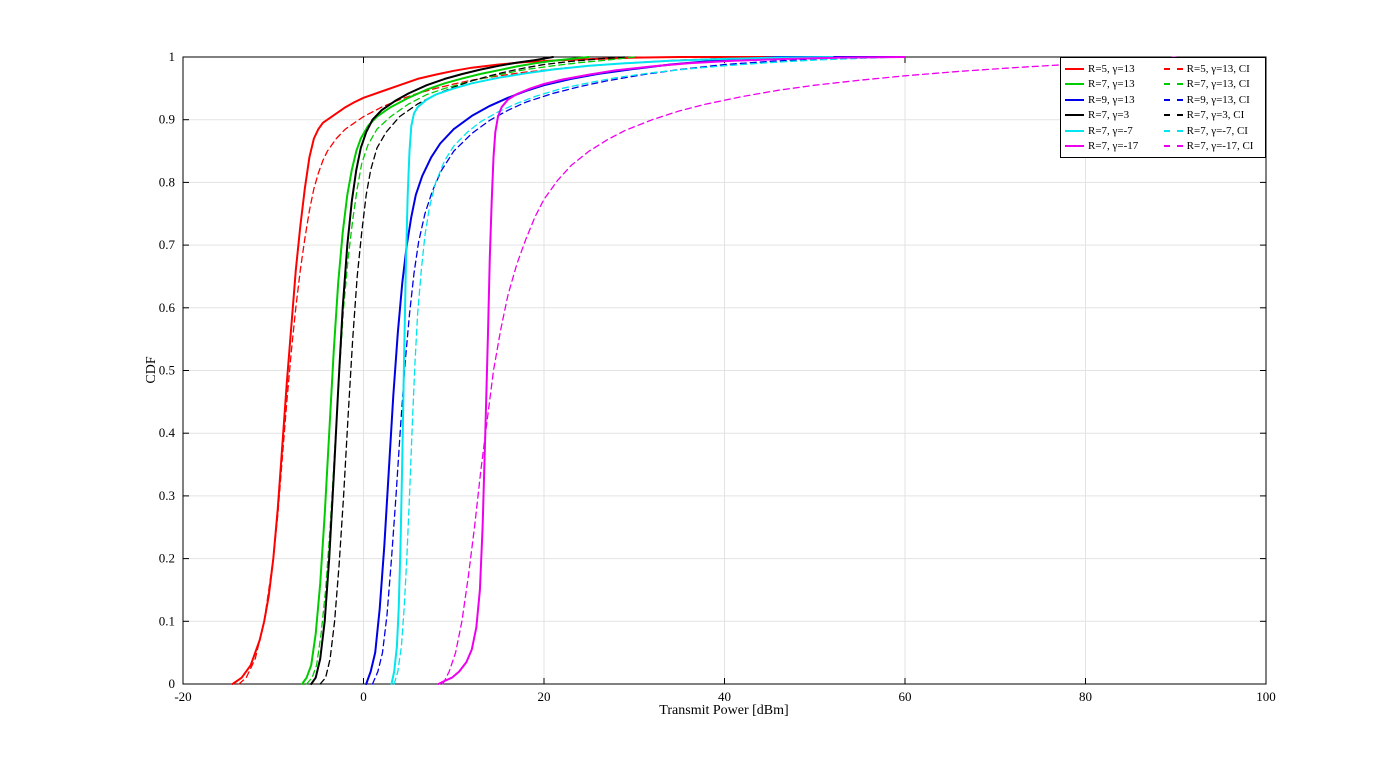 The image size is (1400, 768). I want to click on legend-label: R=7, γ=13, so click(1111, 84).